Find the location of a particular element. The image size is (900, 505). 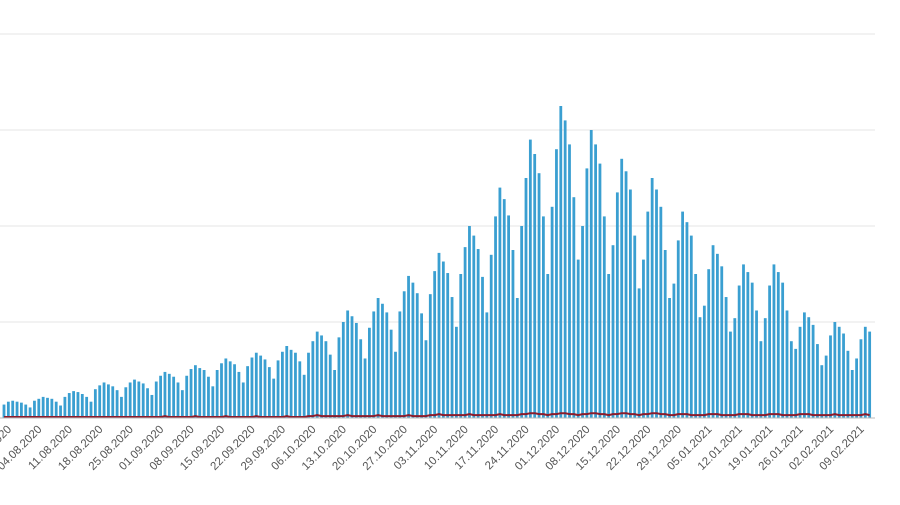

line is located at coordinates (437, 415).